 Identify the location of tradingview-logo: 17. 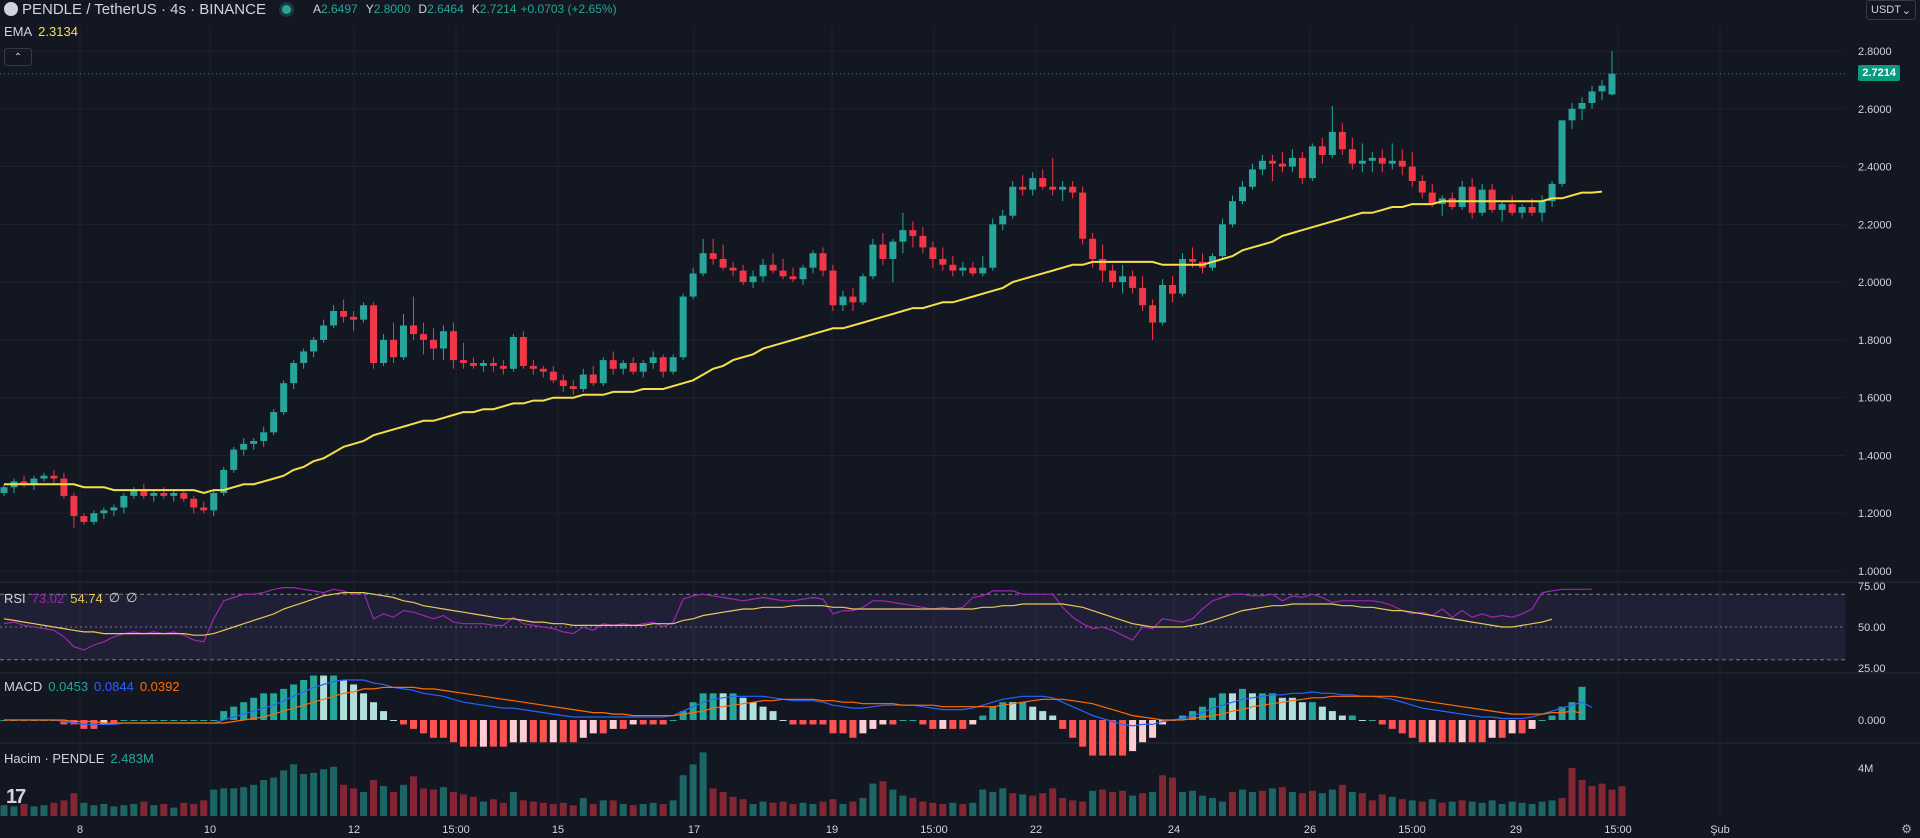
(16, 797).